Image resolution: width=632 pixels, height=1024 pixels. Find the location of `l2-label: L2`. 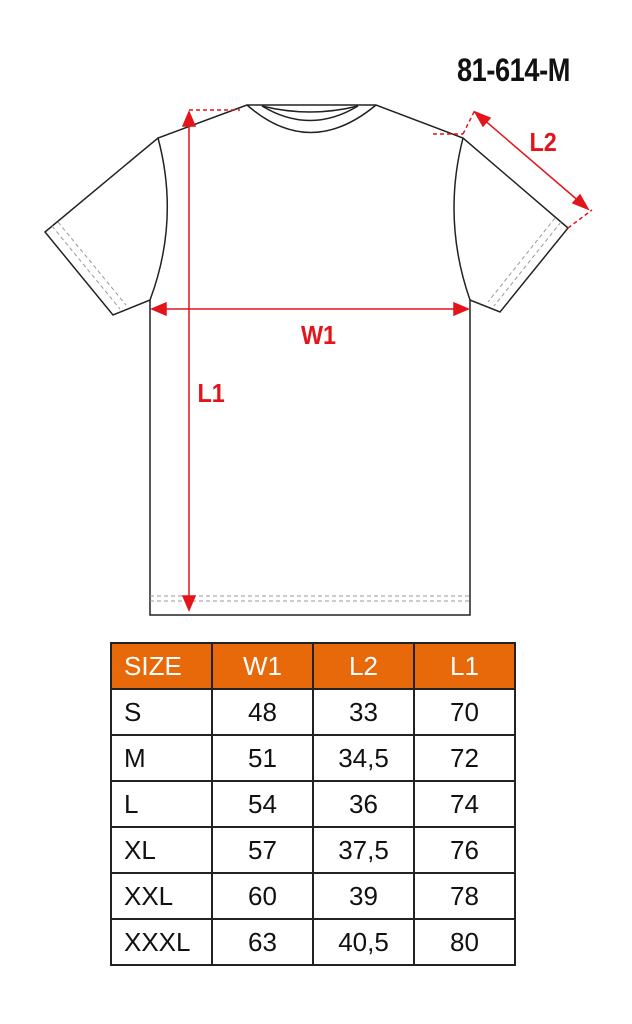

l2-label: L2 is located at coordinates (543, 142).